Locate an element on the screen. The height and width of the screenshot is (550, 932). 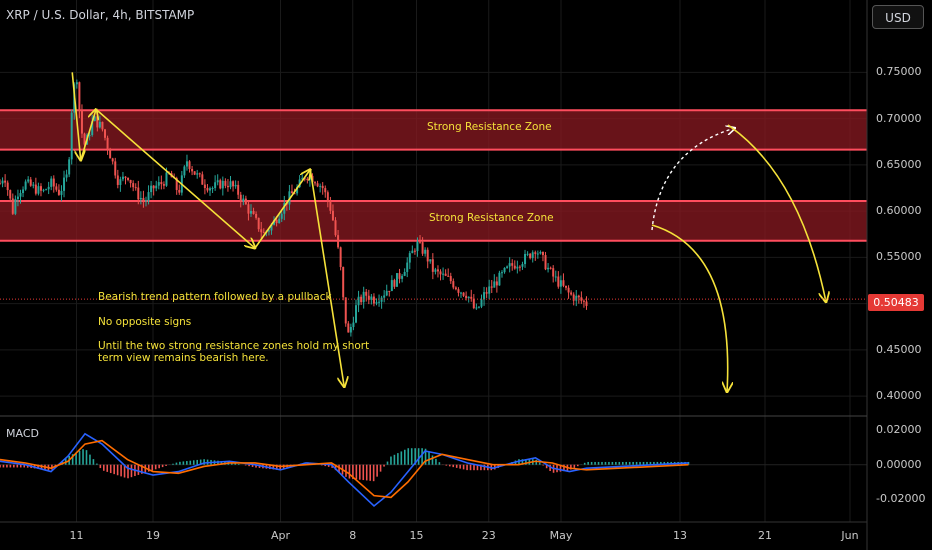
currency-button: USD is located at coordinates (898, 17).